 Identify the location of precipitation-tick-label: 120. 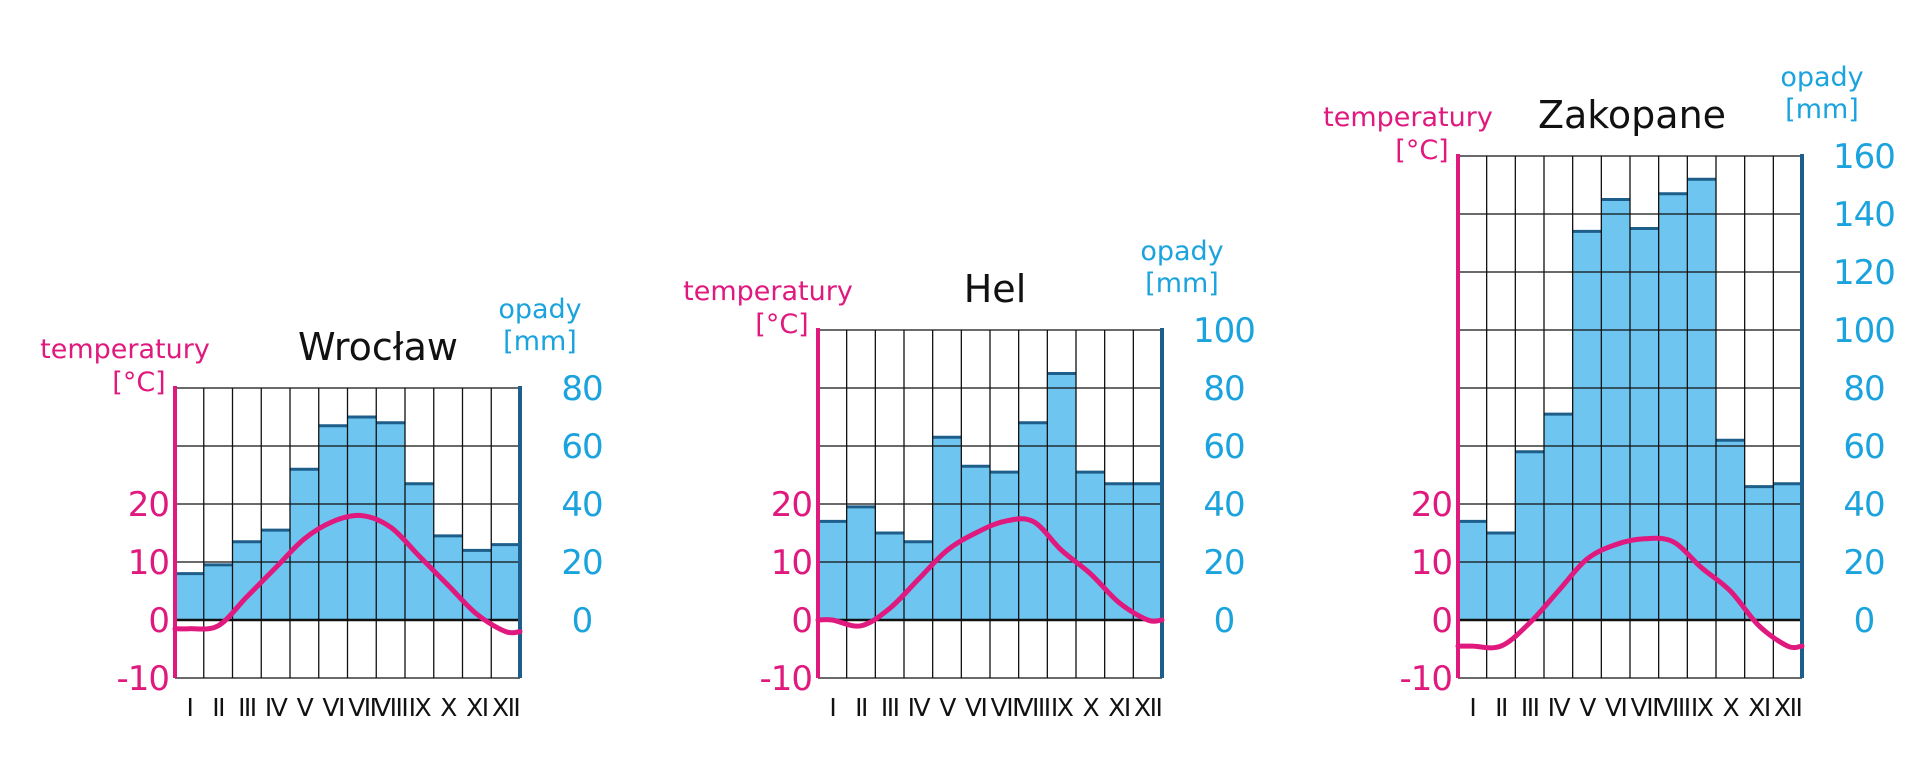
(1864, 273).